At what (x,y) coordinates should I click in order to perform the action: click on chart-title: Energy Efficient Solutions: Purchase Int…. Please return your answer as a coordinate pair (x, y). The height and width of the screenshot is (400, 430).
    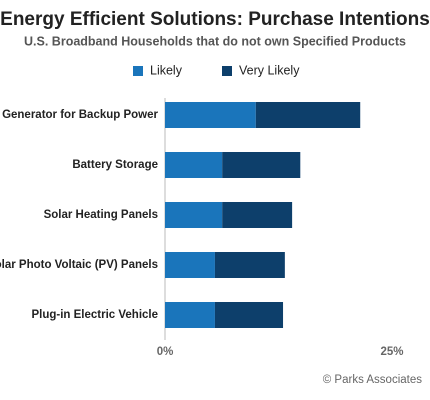
    Looking at the image, I should click on (215, 19).